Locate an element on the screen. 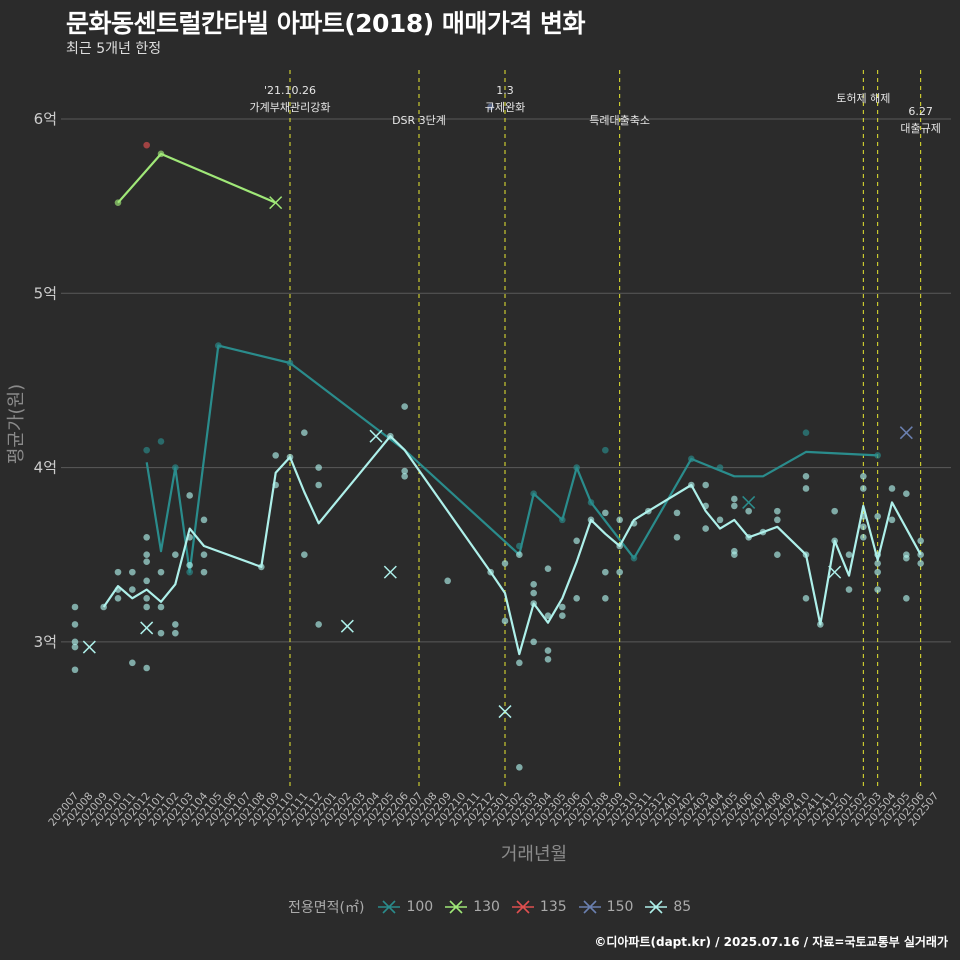 This screenshot has height=960, width=960. event-label: 가계부채관리강화 is located at coordinates (290, 107).